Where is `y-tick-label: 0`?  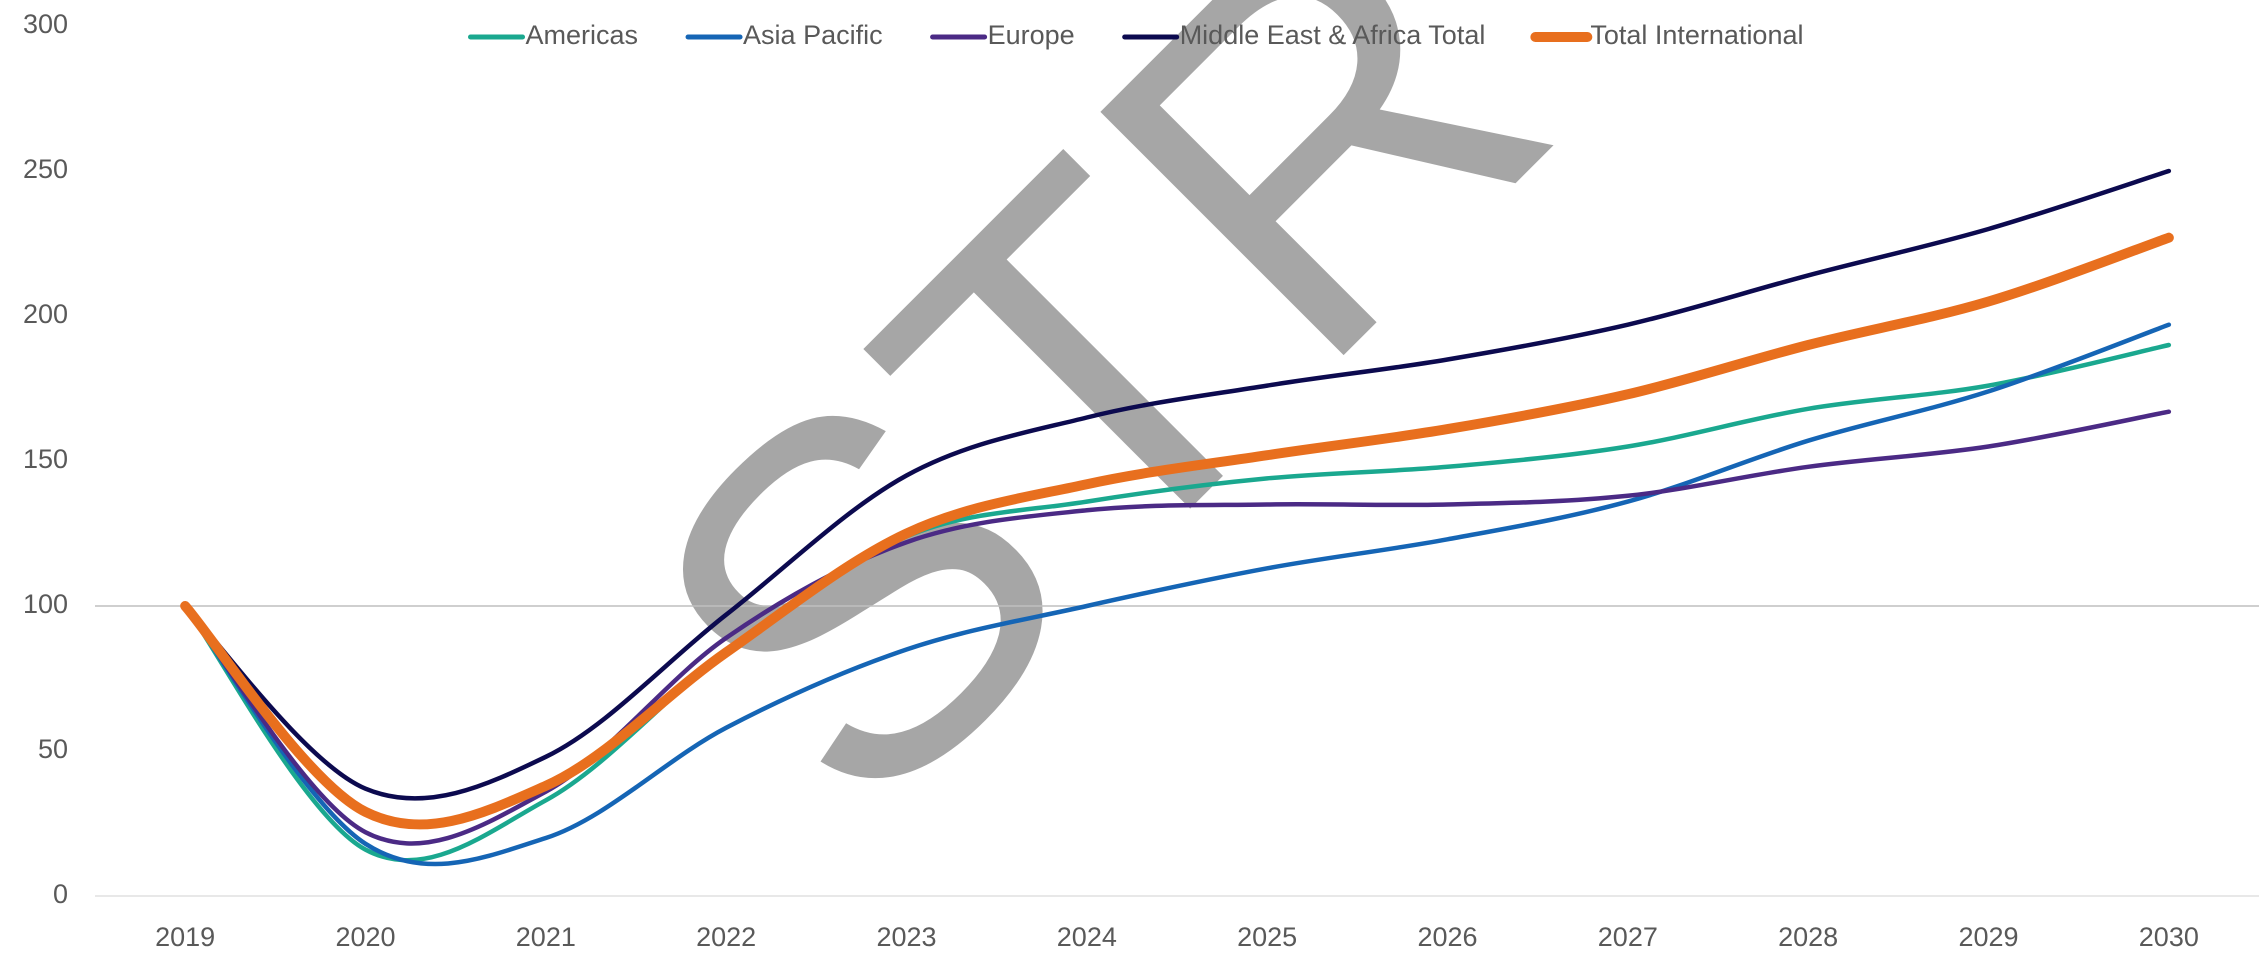
y-tick-label: 0 is located at coordinates (60, 894).